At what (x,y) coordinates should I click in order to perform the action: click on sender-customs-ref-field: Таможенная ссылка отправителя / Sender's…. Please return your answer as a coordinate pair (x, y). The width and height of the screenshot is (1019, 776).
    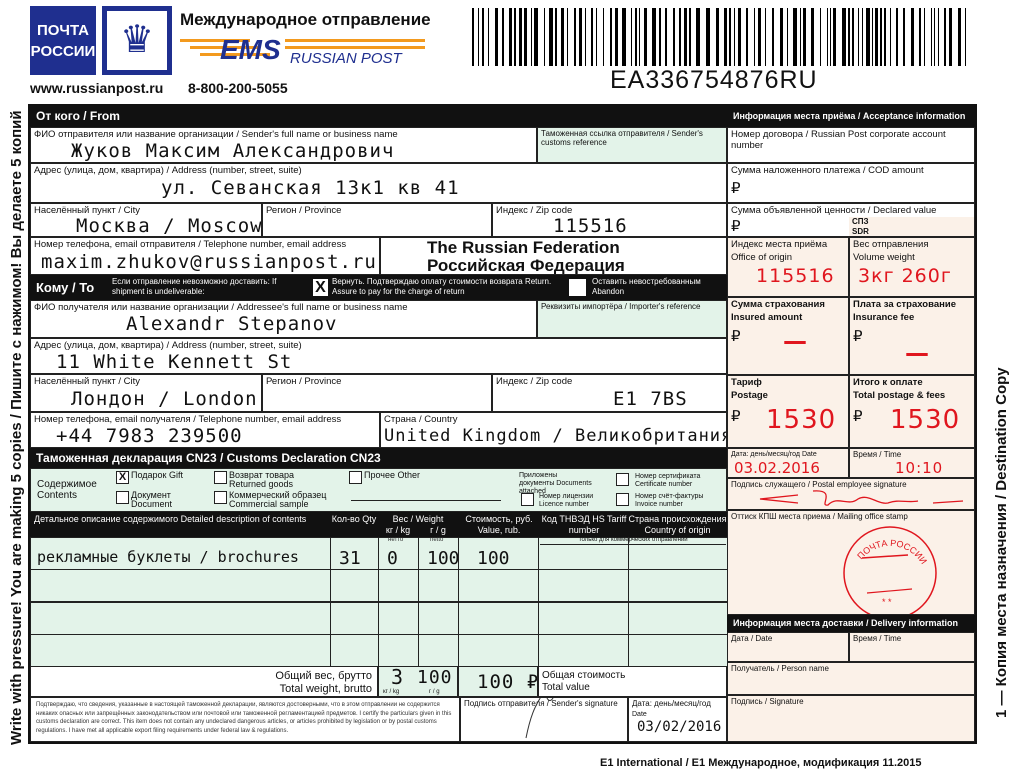
    Looking at the image, I should click on (632, 145).